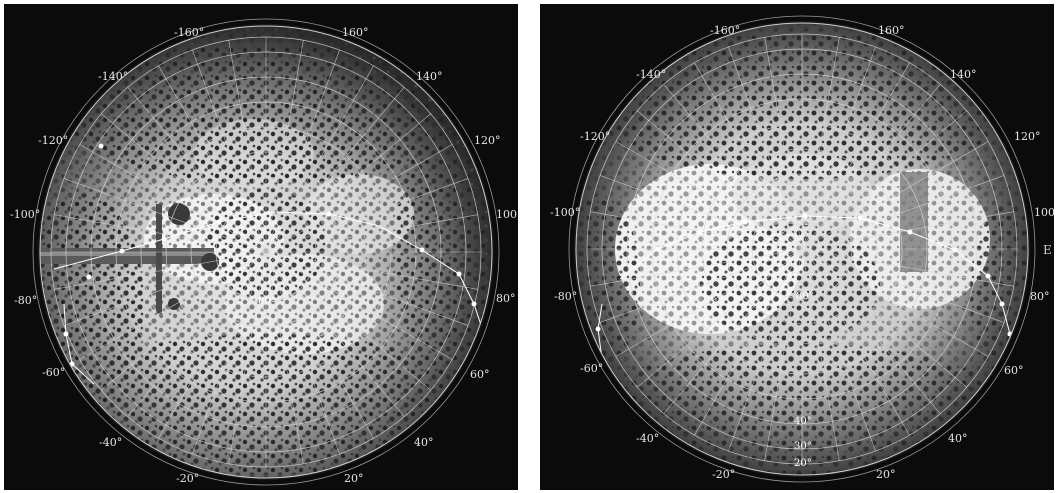 This screenshot has height=493, width=1056. Describe the element at coordinates (1047, 250) in the screenshot. I see `edge-label: E` at that location.